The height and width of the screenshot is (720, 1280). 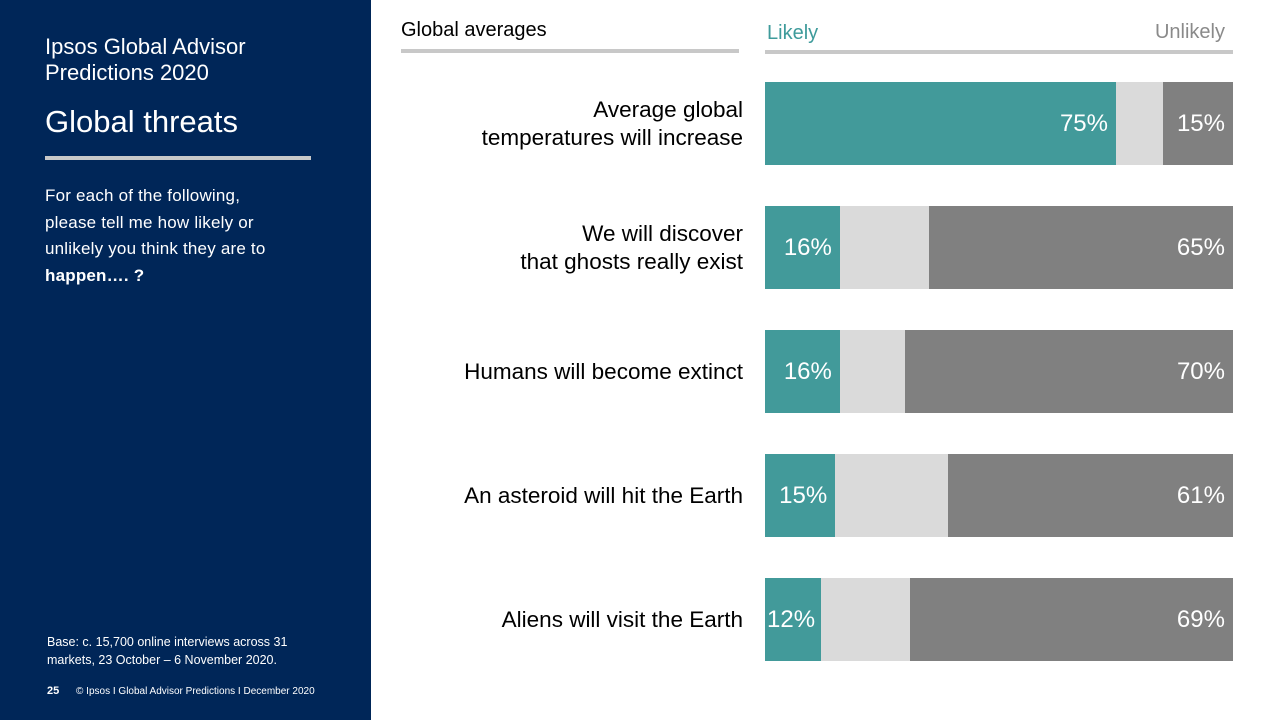 I want to click on global-averages-rule, so click(x=570, y=51).